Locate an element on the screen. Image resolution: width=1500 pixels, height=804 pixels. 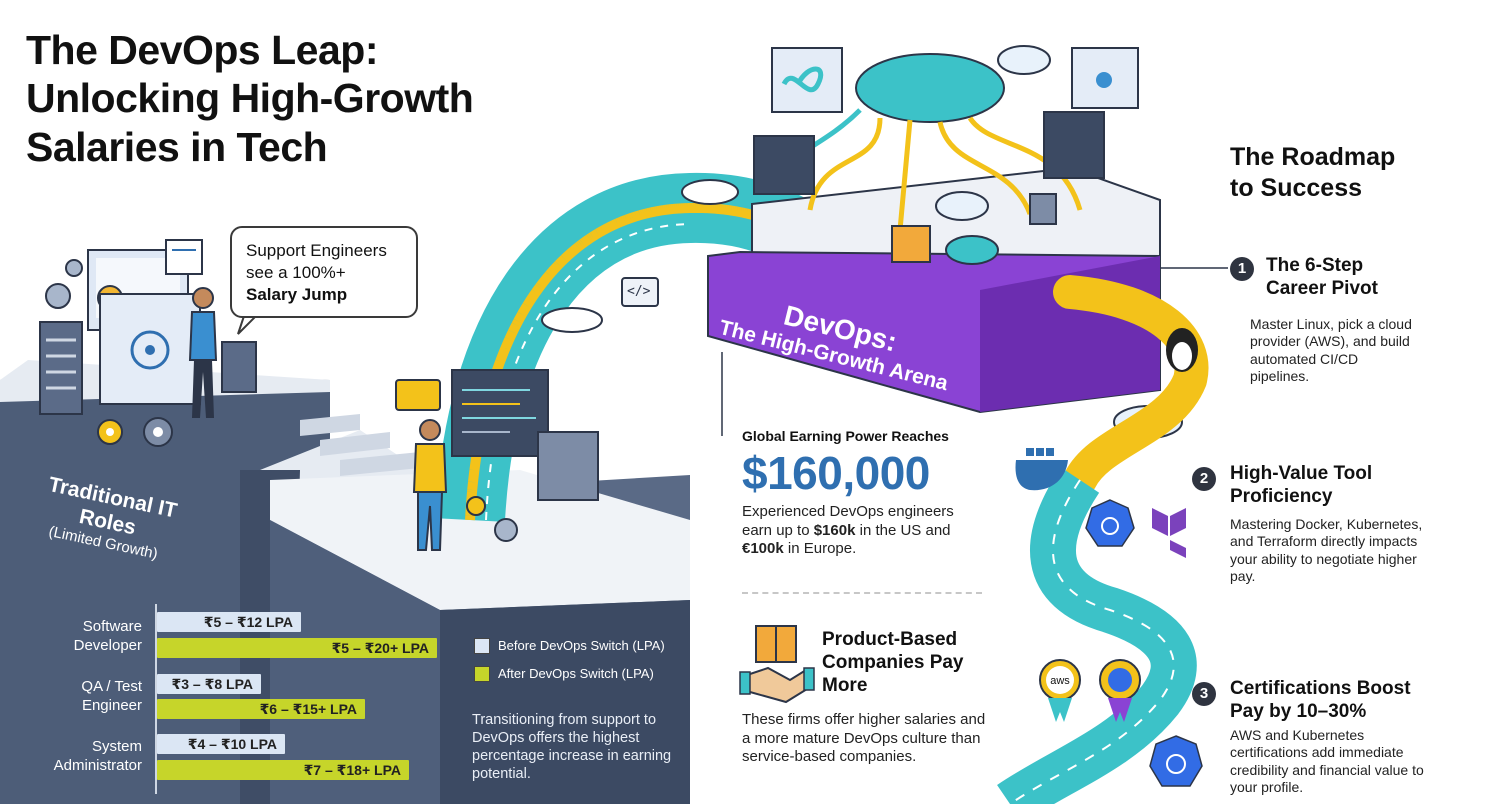
code-window-icon is located at coordinates (640, 292).